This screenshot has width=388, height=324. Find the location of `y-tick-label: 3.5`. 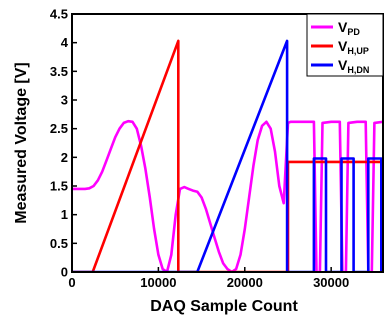

y-tick-label: 3.5 is located at coordinates (59, 71).